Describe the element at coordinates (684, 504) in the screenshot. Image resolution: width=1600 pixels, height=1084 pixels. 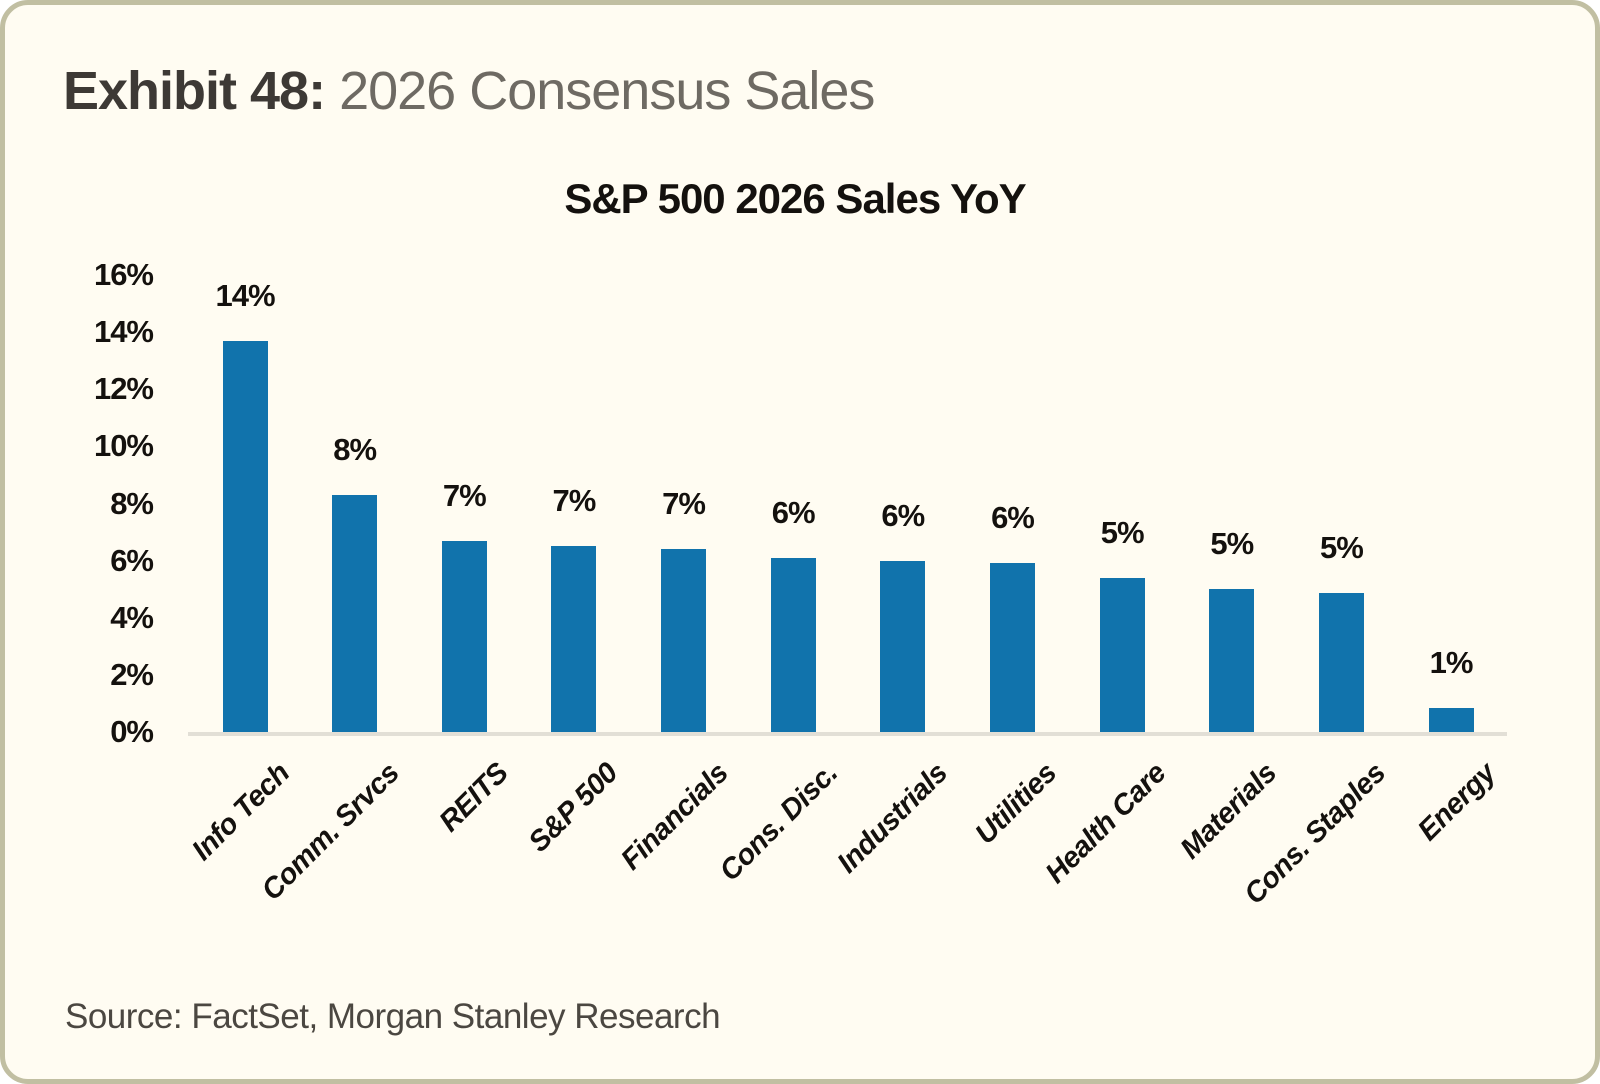
I see `bar-value-label-financials: 7%` at that location.